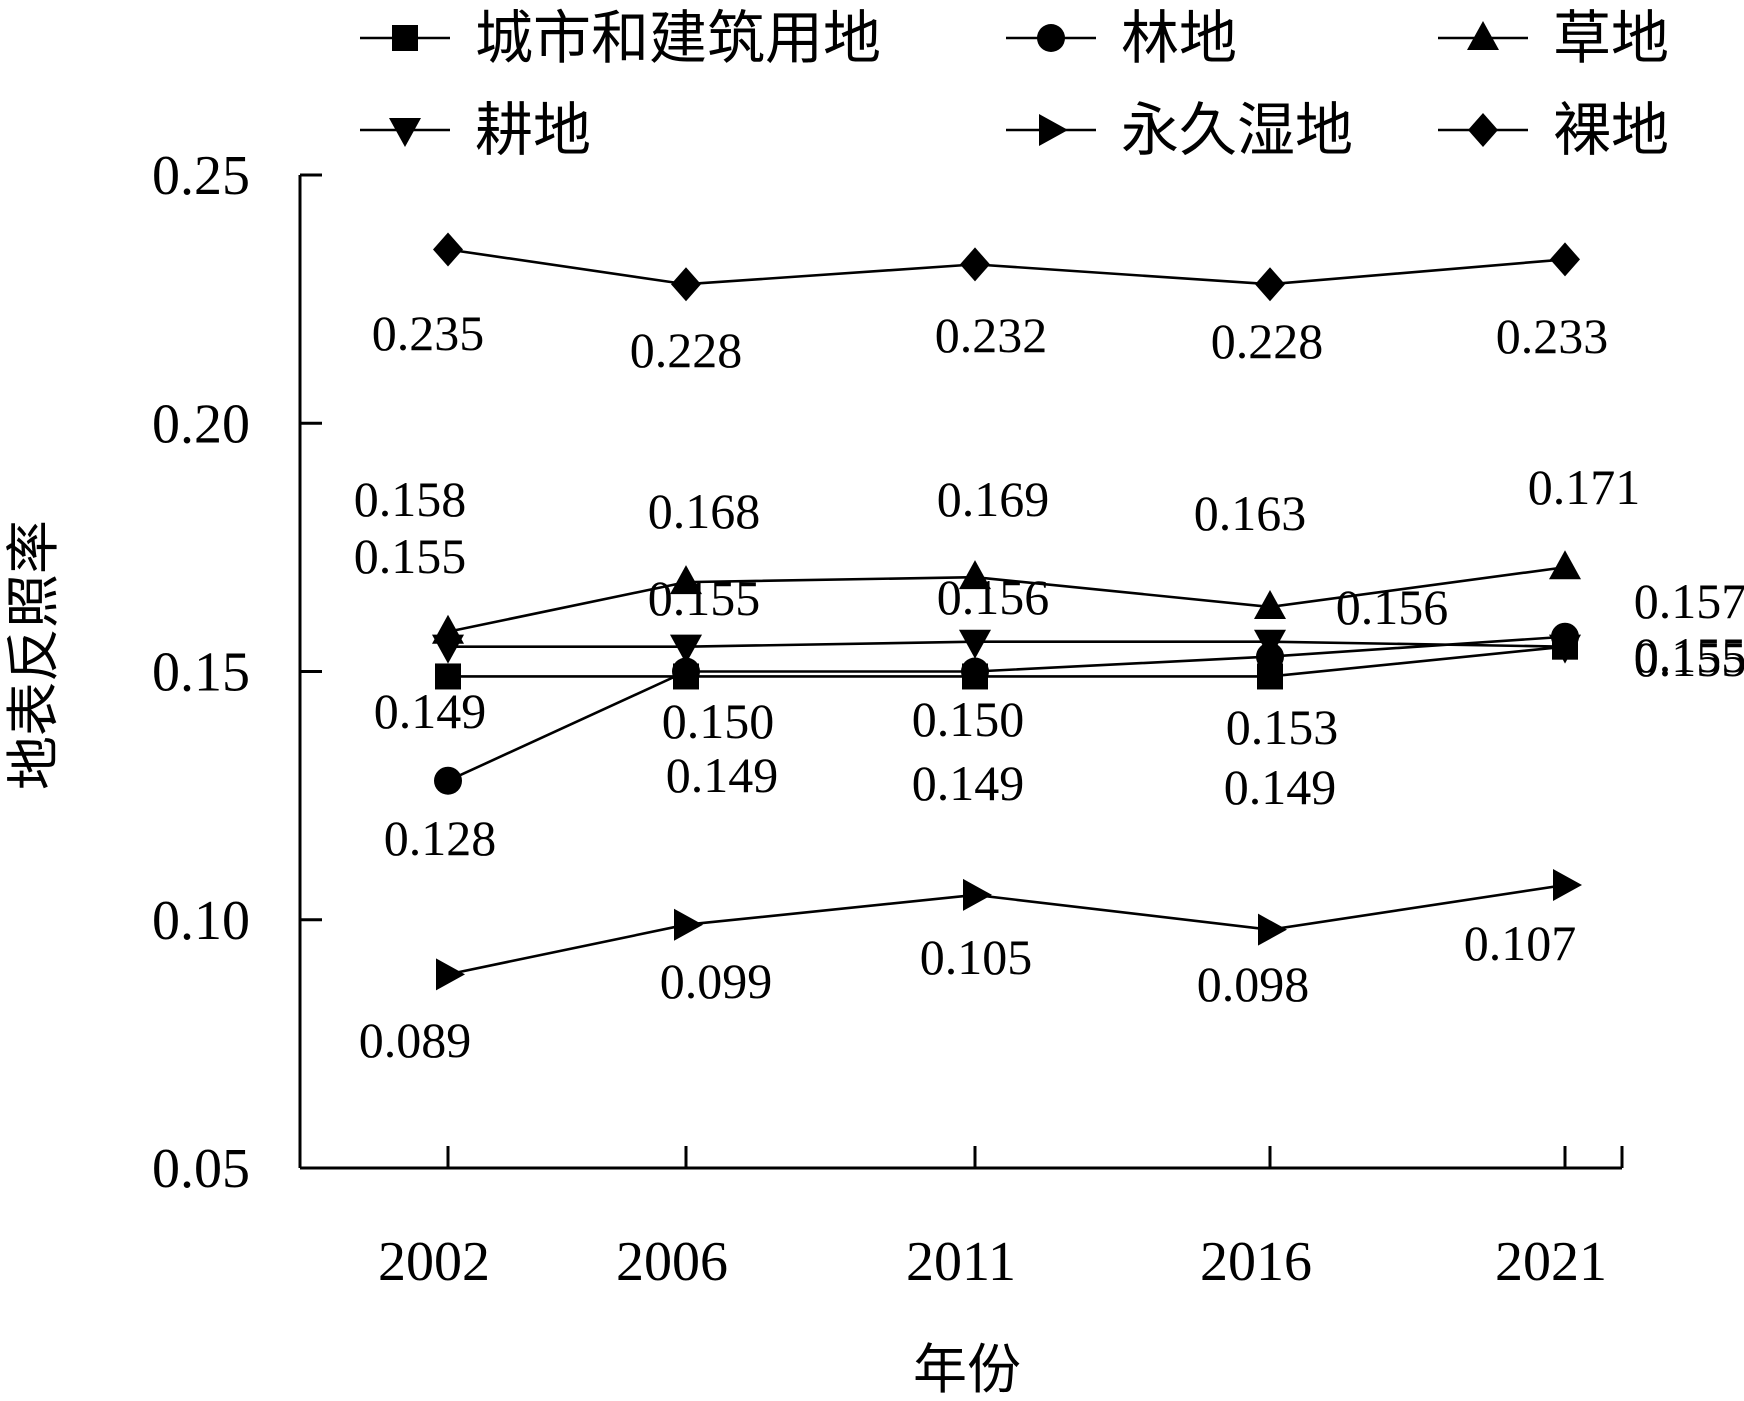 The image size is (1744, 1401). What do you see at coordinates (1179, 38) in the screenshot?
I see `legend-label: 林地` at bounding box center [1179, 38].